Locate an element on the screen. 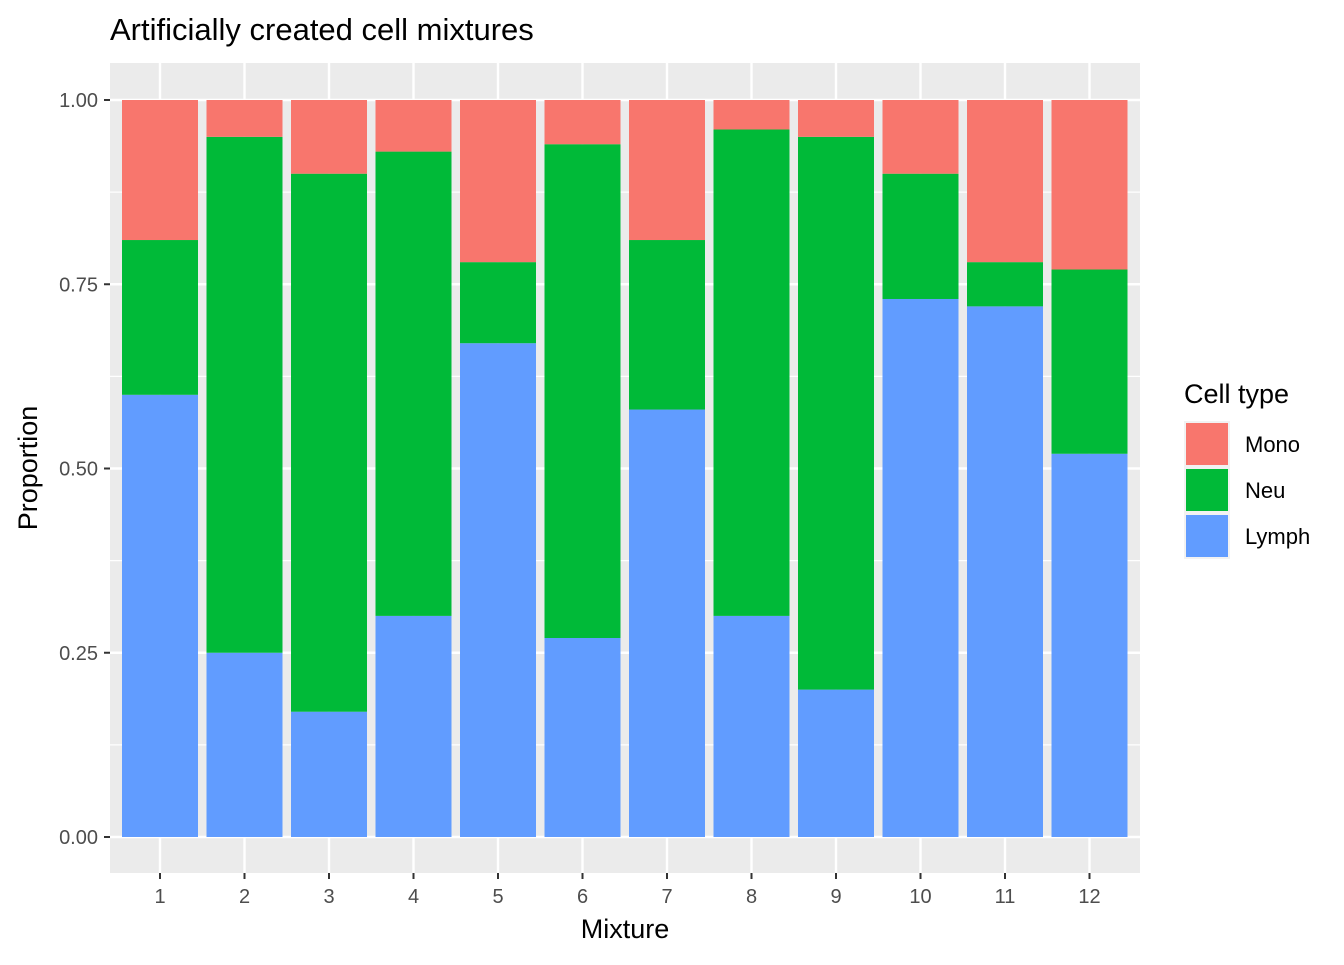 The height and width of the screenshot is (965, 1344). x-tick-label: 6 is located at coordinates (582, 897).